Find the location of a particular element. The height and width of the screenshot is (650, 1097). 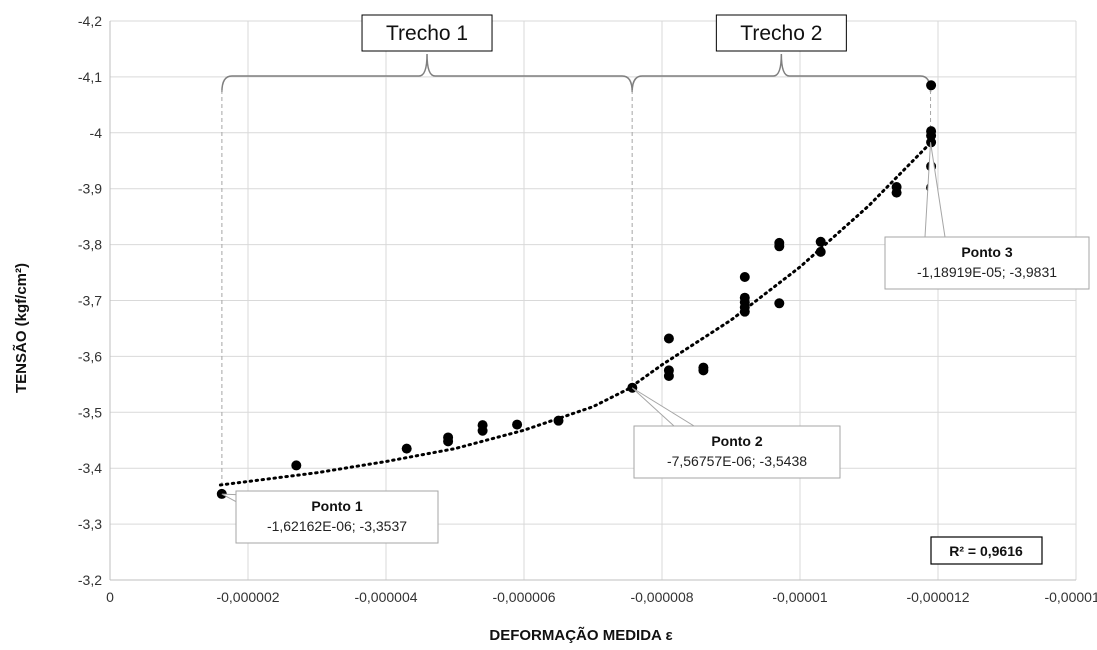

y-tick-label: -4,1 is located at coordinates (90, 77).